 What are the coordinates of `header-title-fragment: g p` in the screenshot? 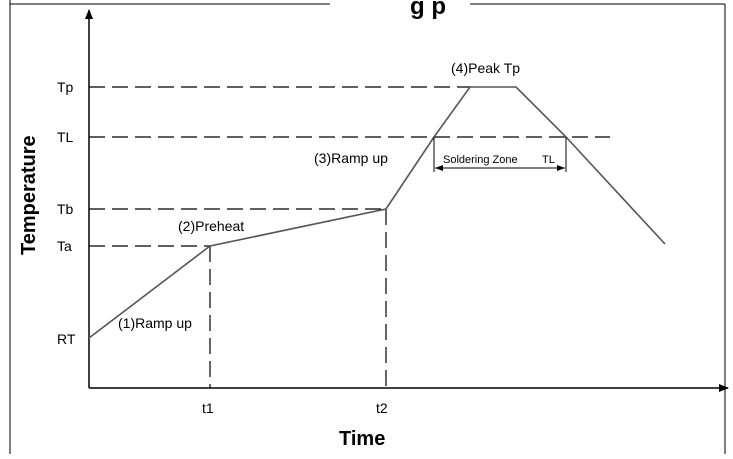 It's located at (428, 10).